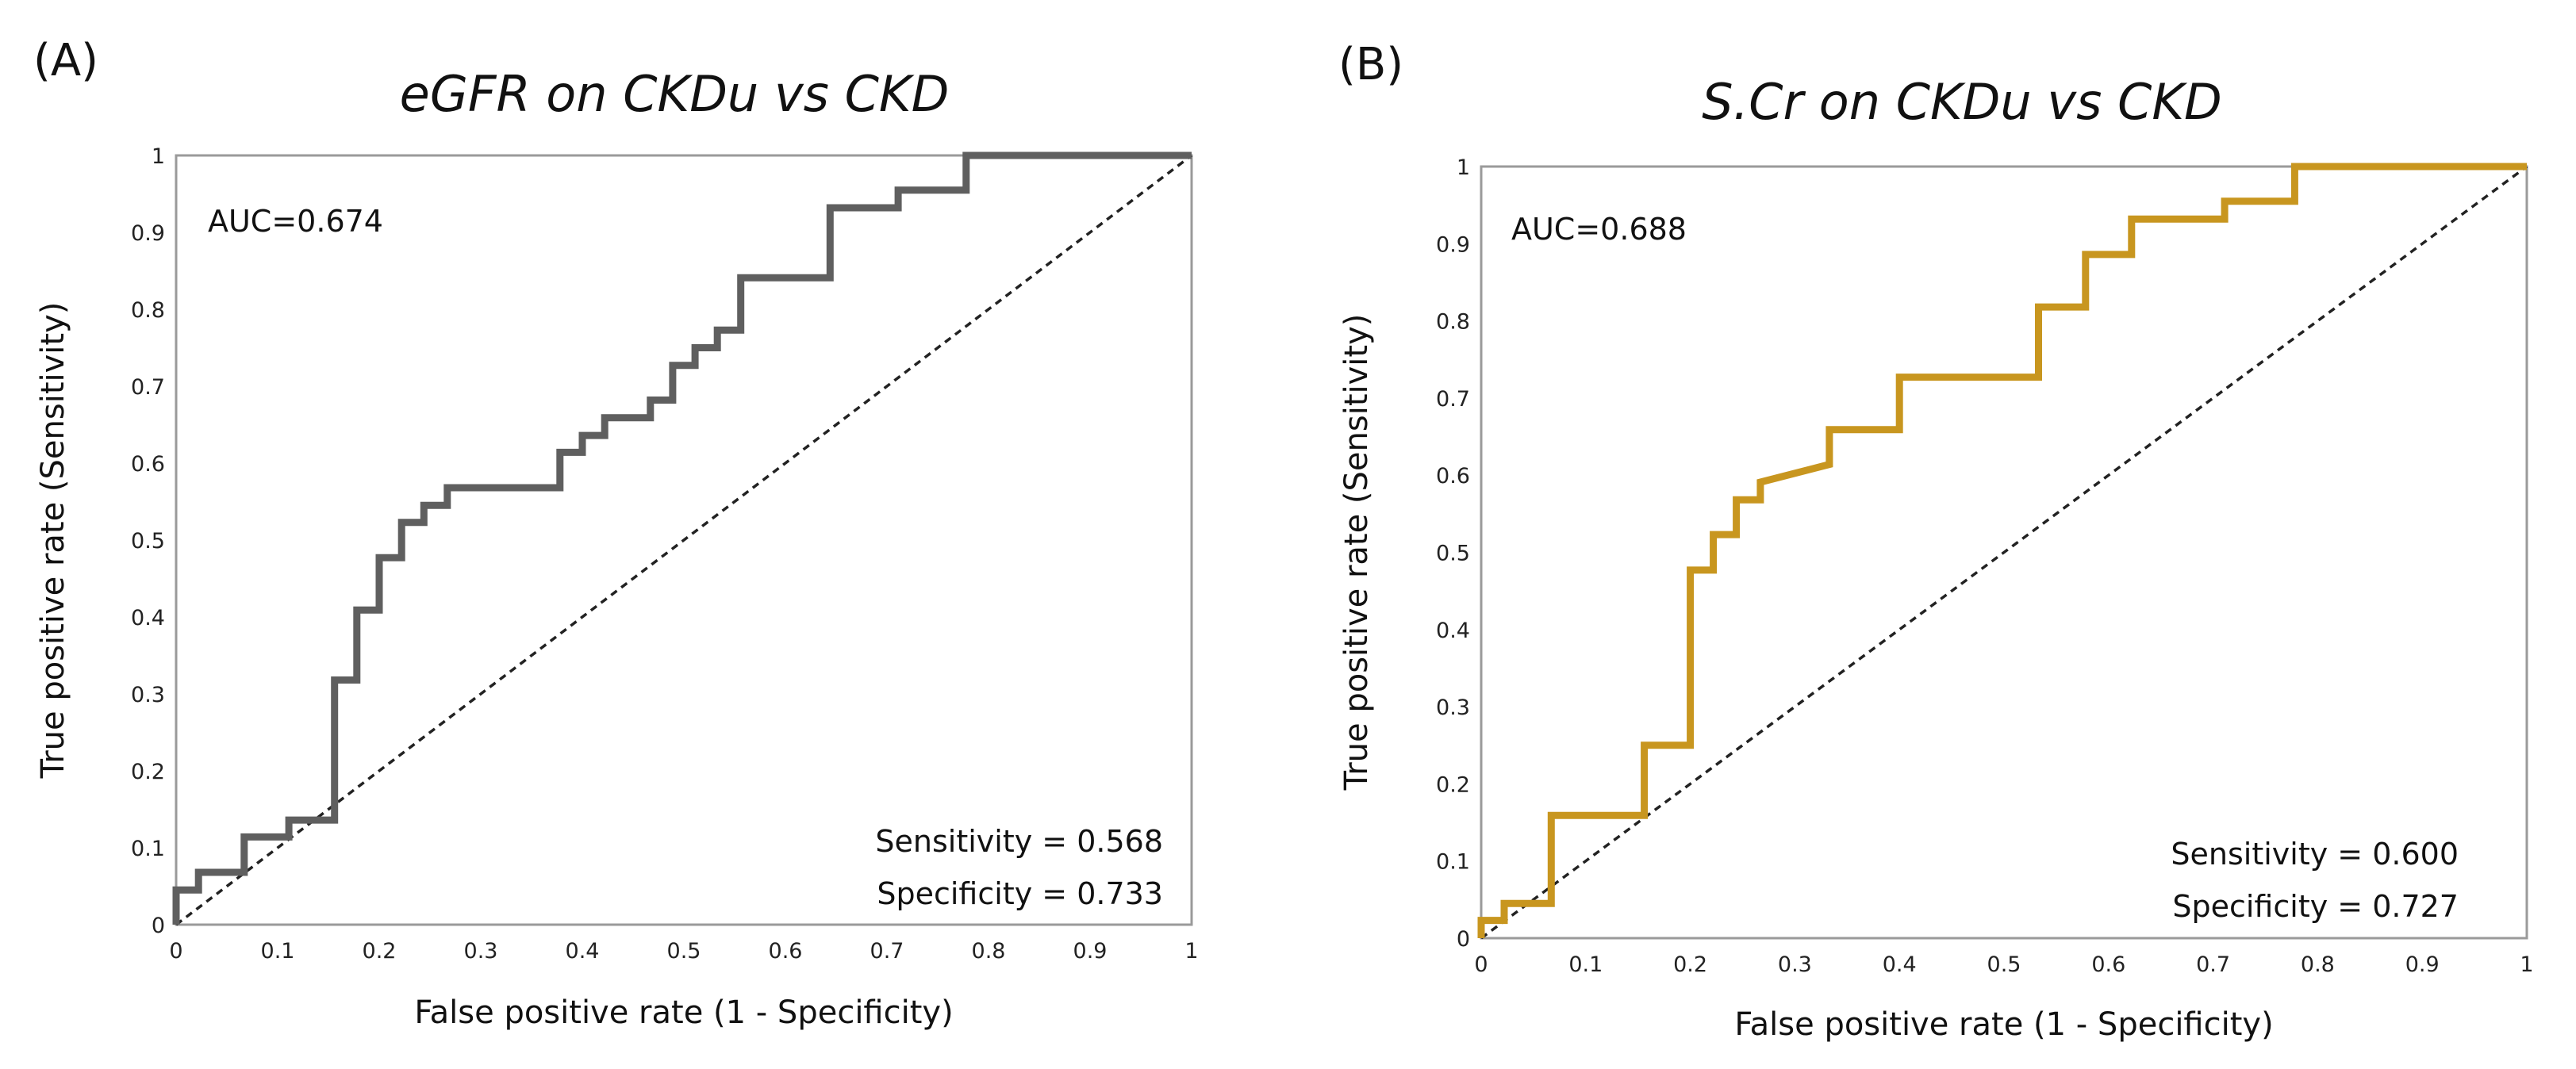 The height and width of the screenshot is (1069, 2576). I want to click on sensitivity-label: Sensitivity = 0.568, so click(1019, 841).